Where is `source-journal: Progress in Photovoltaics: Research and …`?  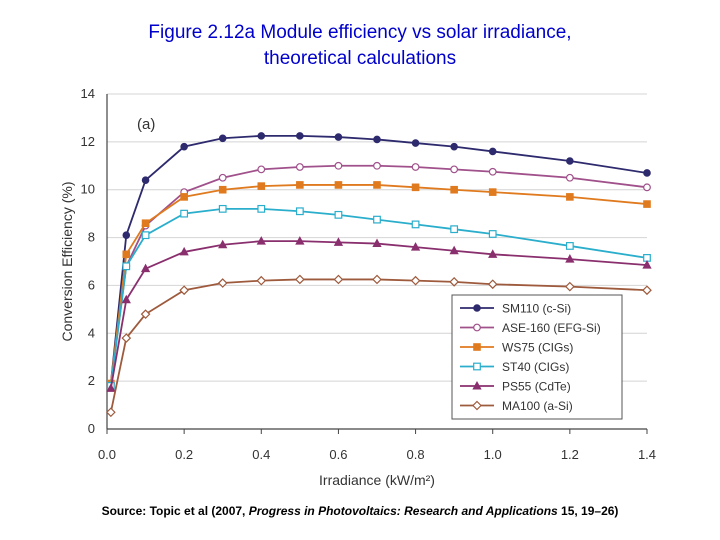
source-journal: Progress in Photovoltaics: Research and … is located at coordinates (403, 511).